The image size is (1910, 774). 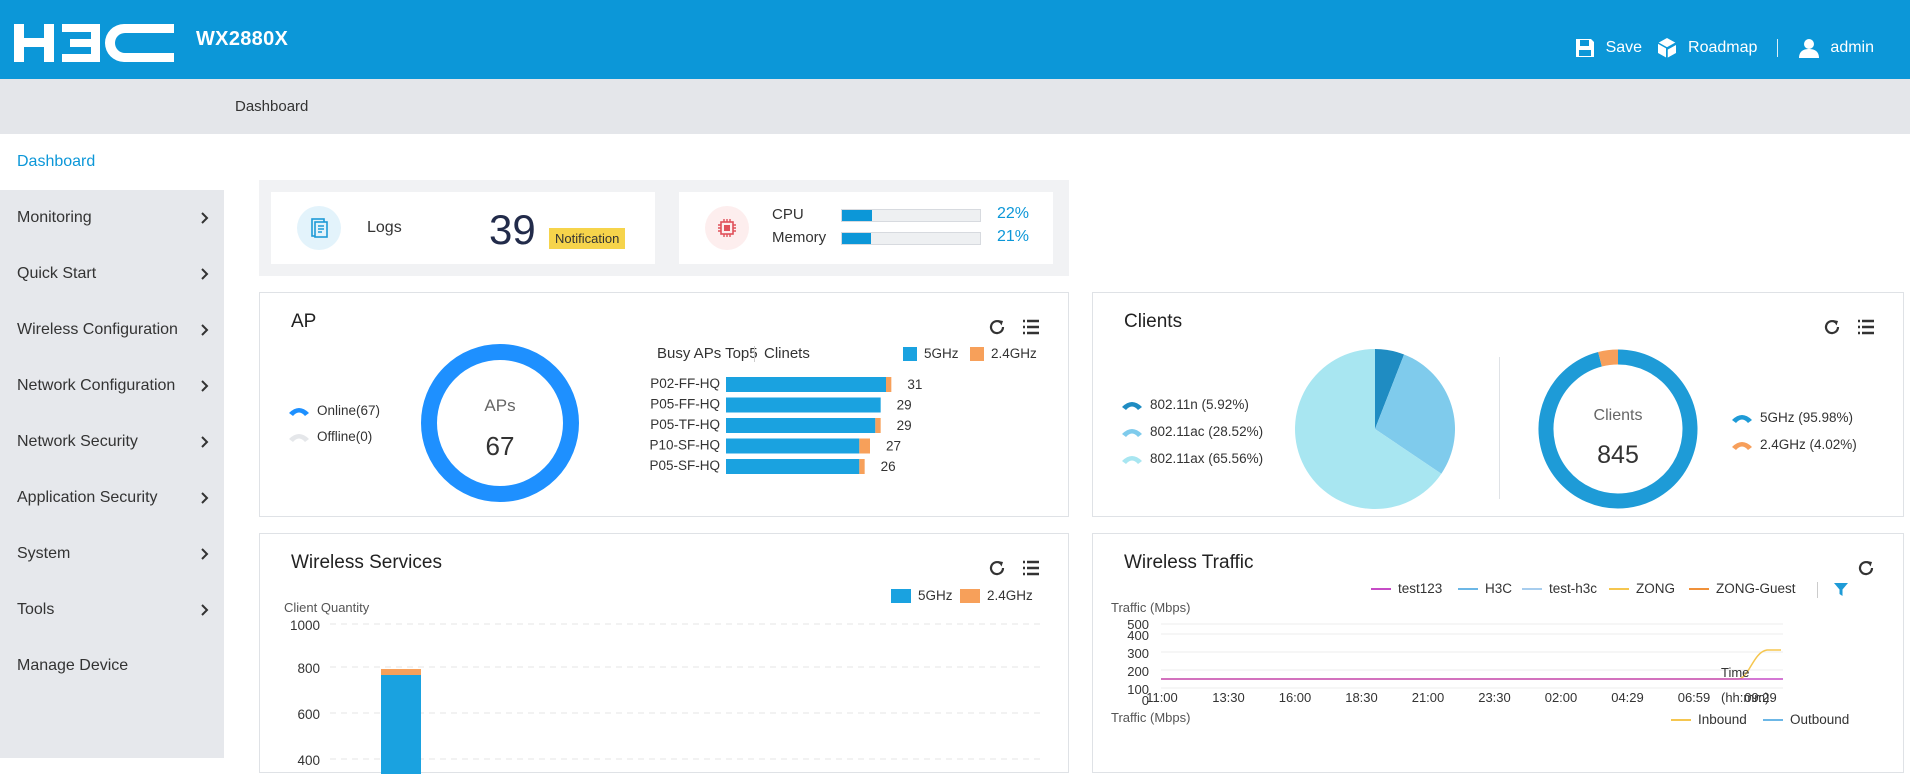 What do you see at coordinates (500, 423) in the screenshot?
I see `ap-ring` at bounding box center [500, 423].